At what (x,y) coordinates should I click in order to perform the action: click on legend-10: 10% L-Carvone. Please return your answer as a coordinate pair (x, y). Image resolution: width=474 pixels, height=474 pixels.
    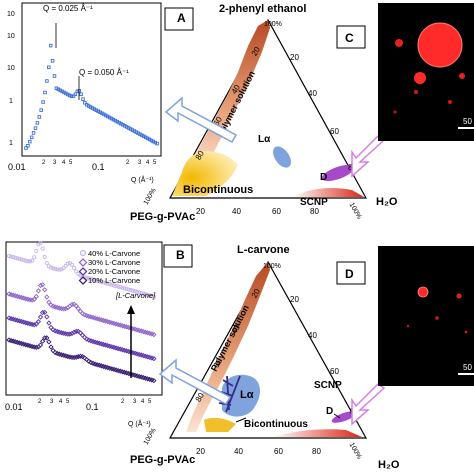
    Looking at the image, I should click on (114, 280).